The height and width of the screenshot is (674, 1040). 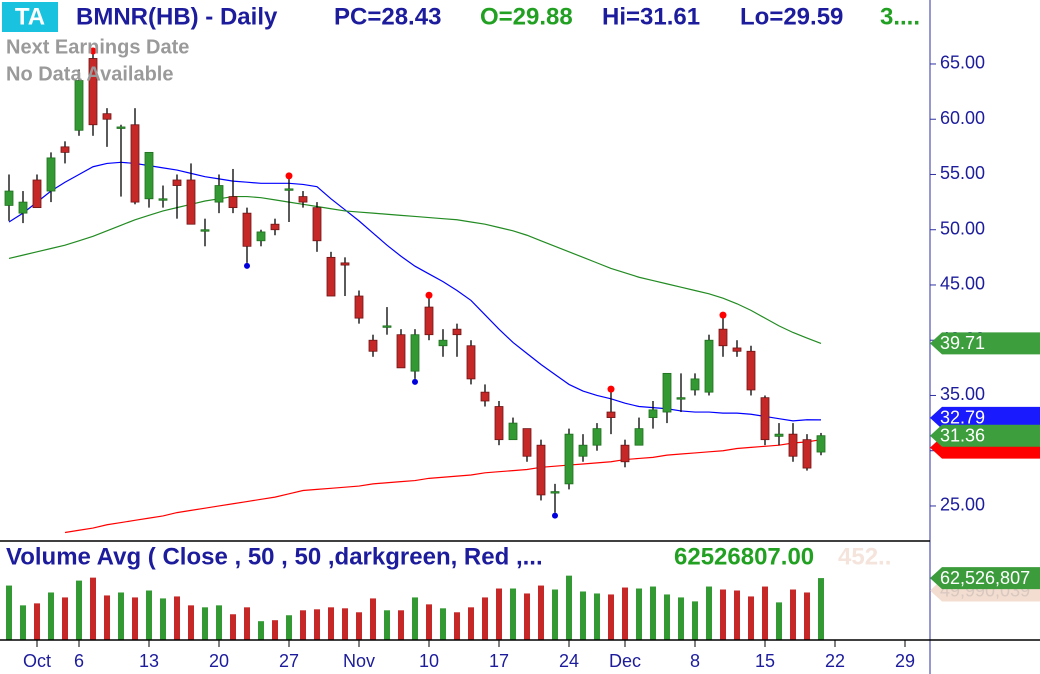 I want to click on green-ma-tag-box, so click(x=985, y=343).